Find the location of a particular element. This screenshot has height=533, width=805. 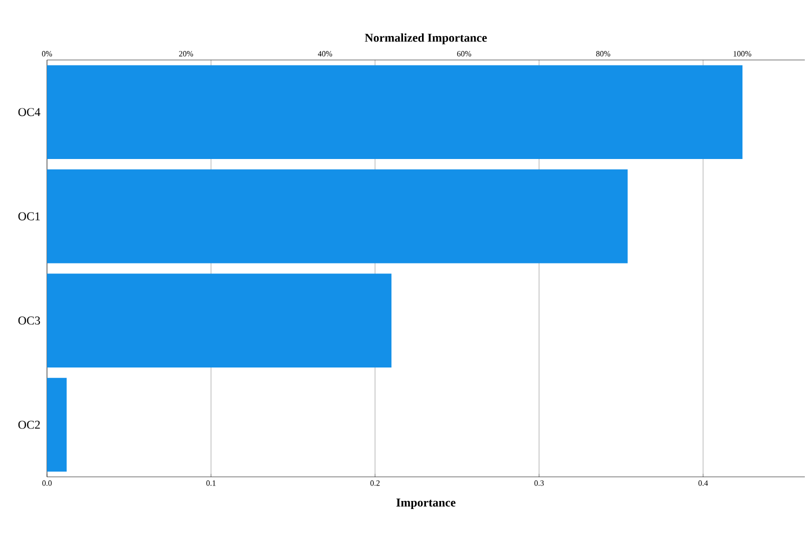

x2-axis-title: Normalized Importance is located at coordinates (425, 38).